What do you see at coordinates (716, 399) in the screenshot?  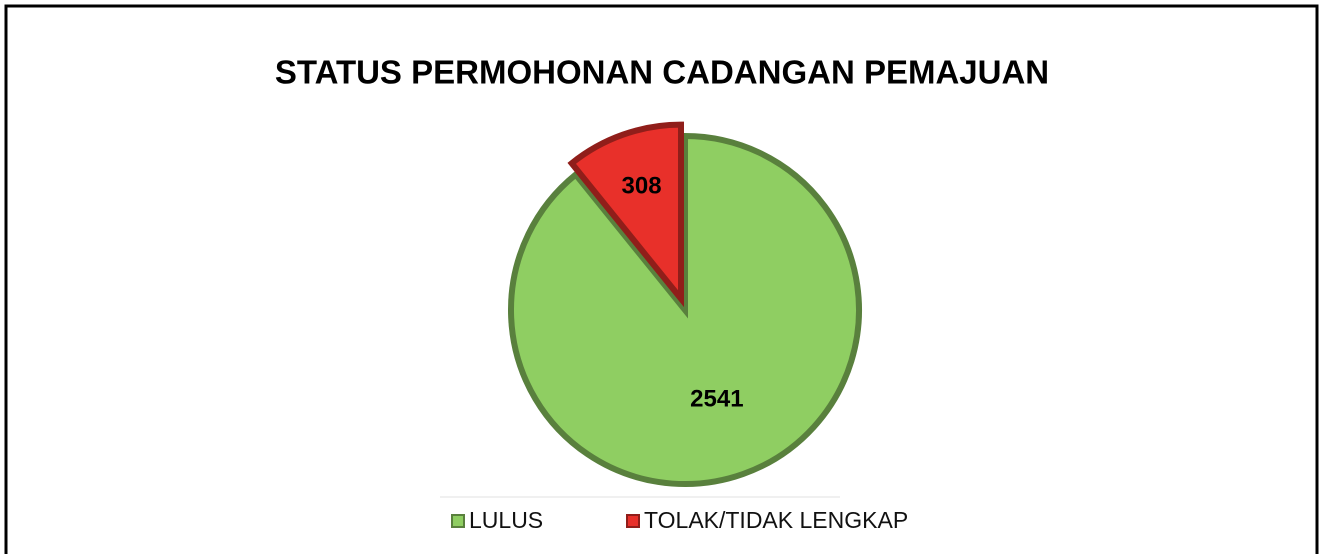 I see `data-label: 2541` at bounding box center [716, 399].